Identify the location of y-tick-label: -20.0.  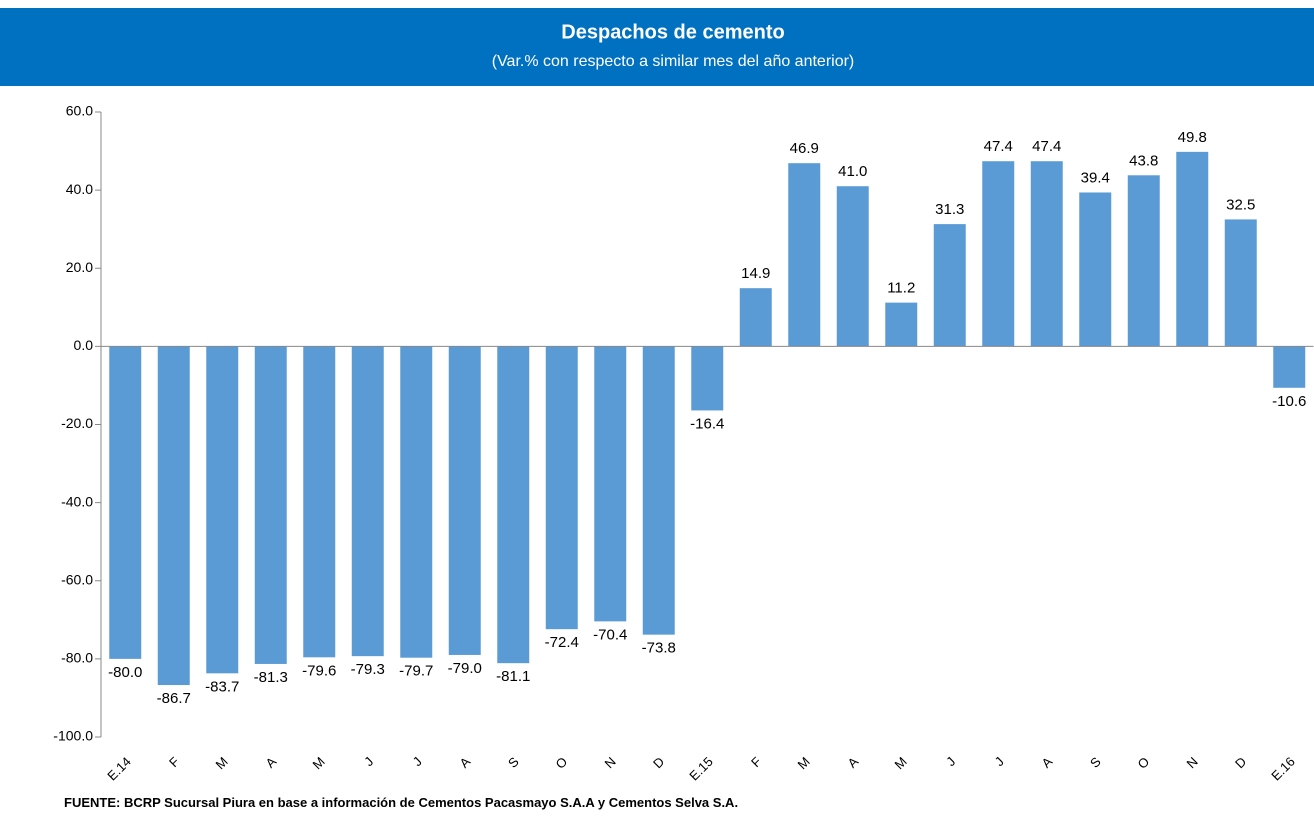
(77, 423).